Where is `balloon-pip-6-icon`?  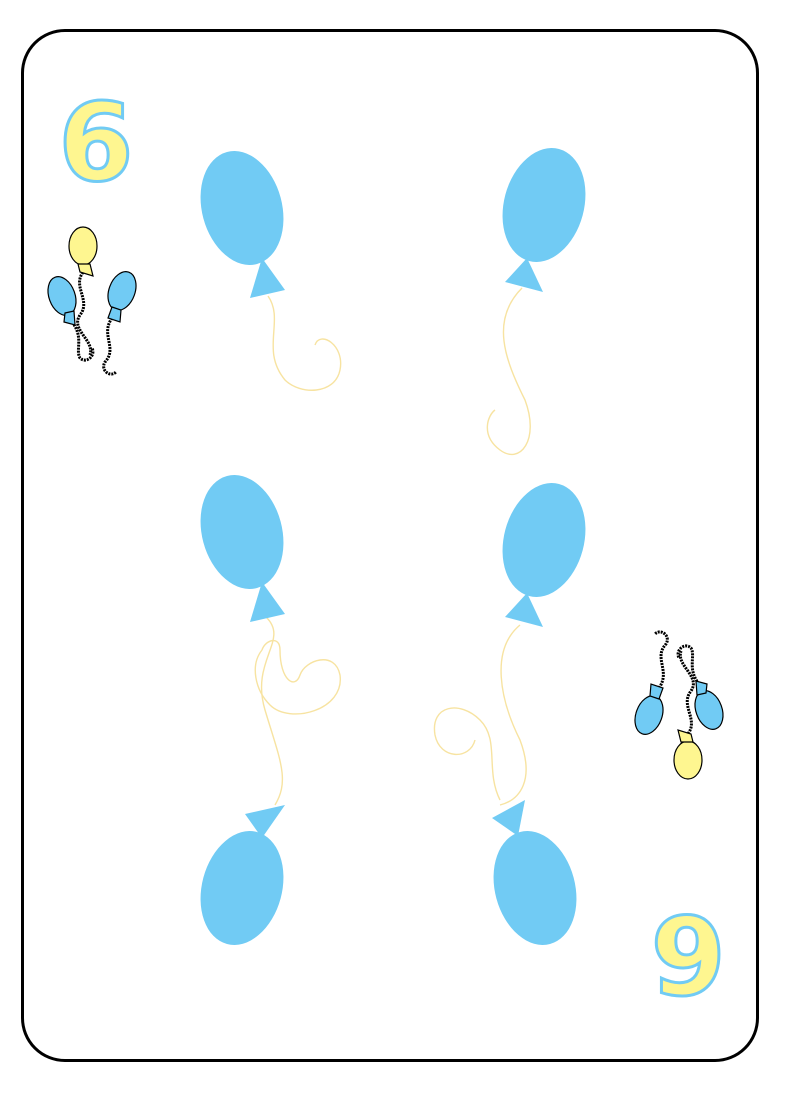
balloon-pip-6-icon is located at coordinates (534, 872).